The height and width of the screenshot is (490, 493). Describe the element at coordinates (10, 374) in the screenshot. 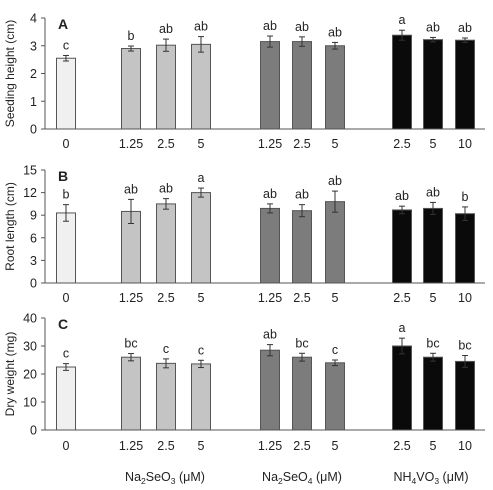

I see `y-axis-label: Dry weight (mg)` at that location.